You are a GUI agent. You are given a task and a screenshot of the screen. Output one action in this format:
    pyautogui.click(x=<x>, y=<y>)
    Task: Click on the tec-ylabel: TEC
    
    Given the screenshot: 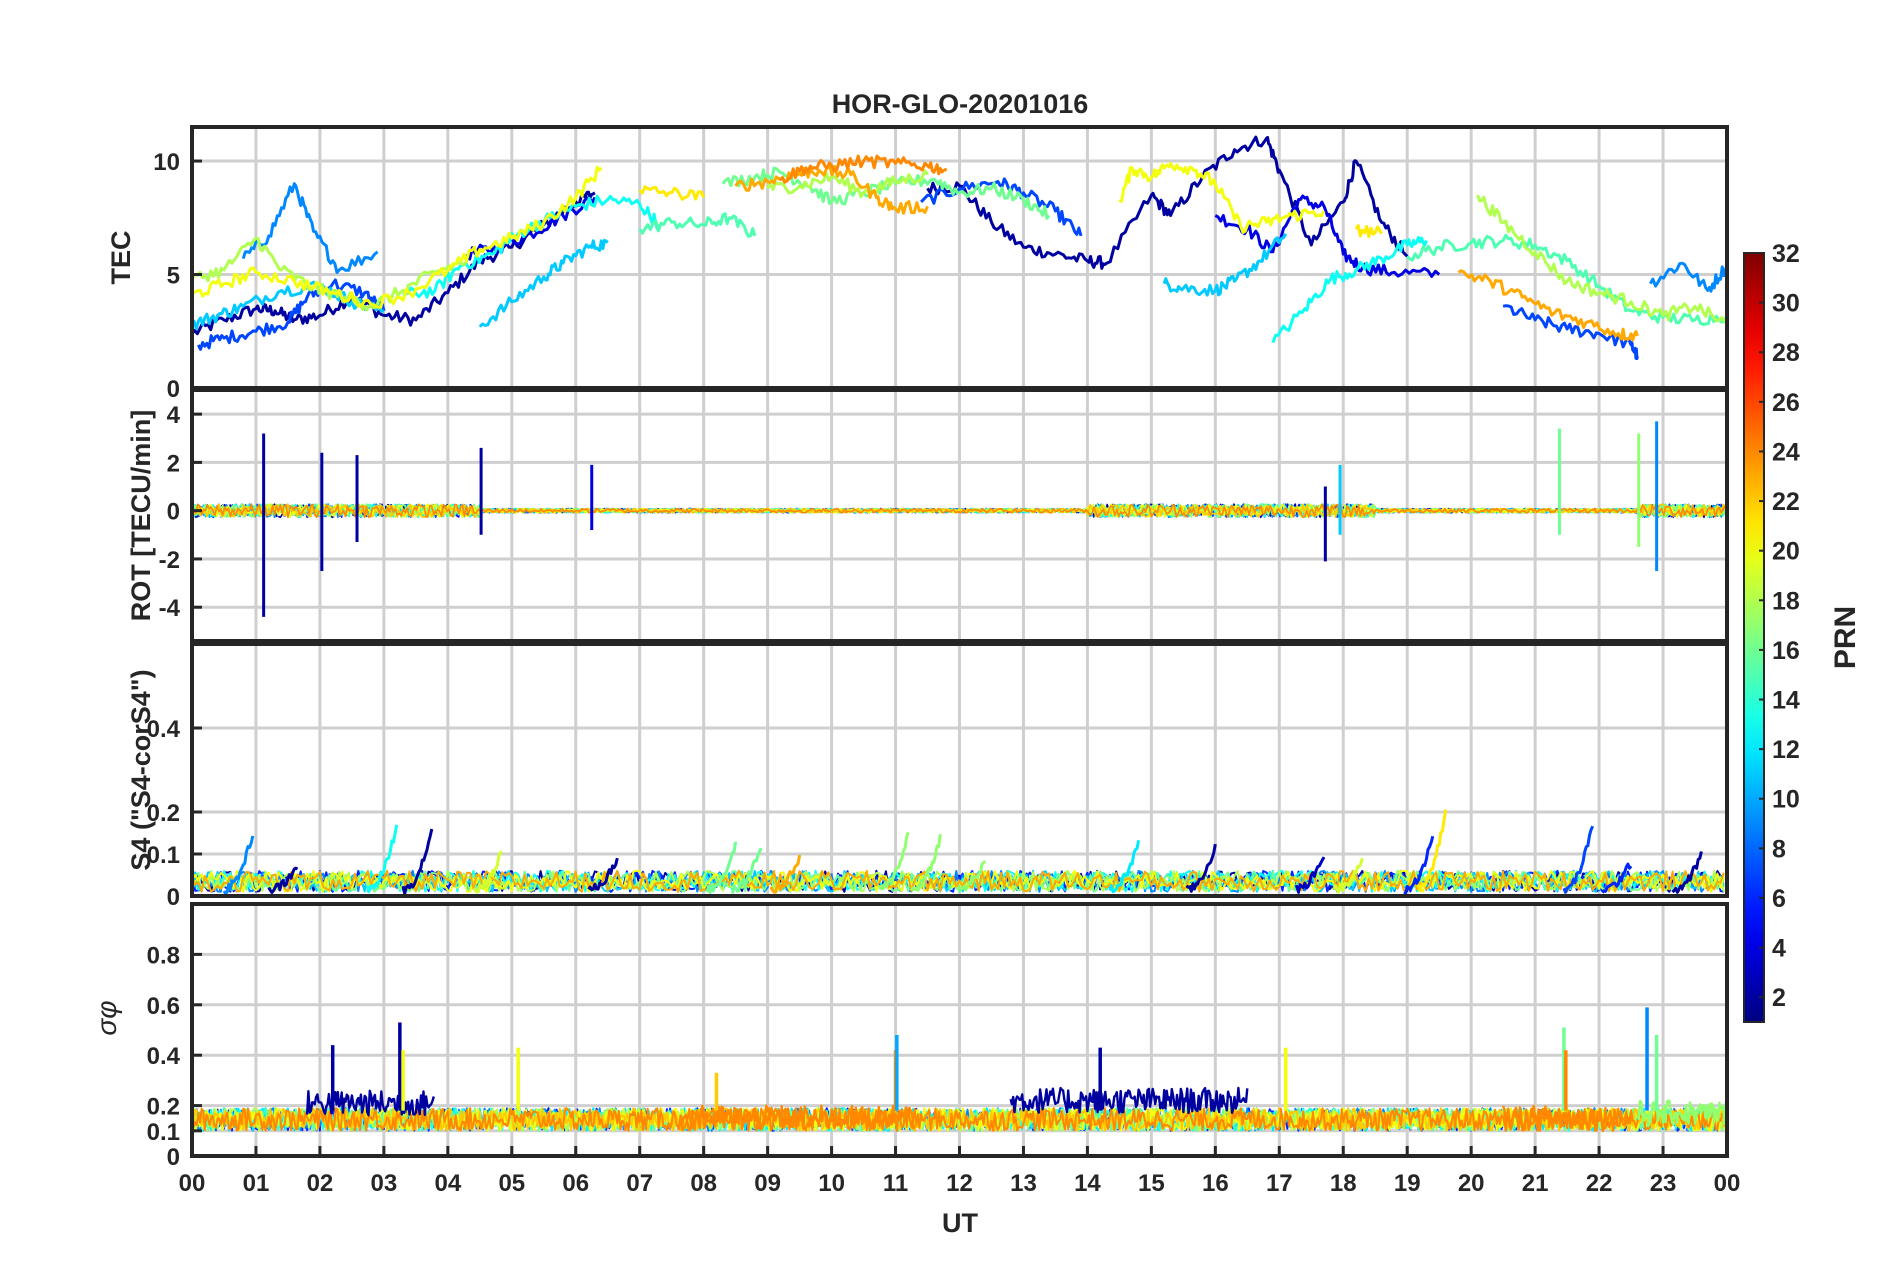 What is the action you would take?
    pyautogui.click(x=121, y=258)
    